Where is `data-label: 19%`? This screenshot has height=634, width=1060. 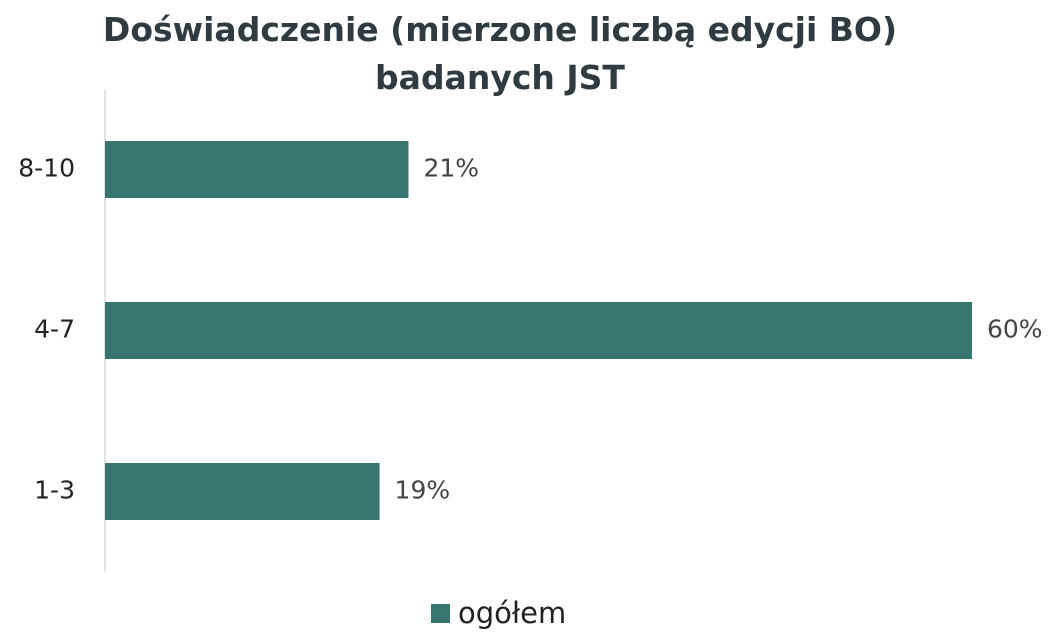 data-label: 19% is located at coordinates (423, 490).